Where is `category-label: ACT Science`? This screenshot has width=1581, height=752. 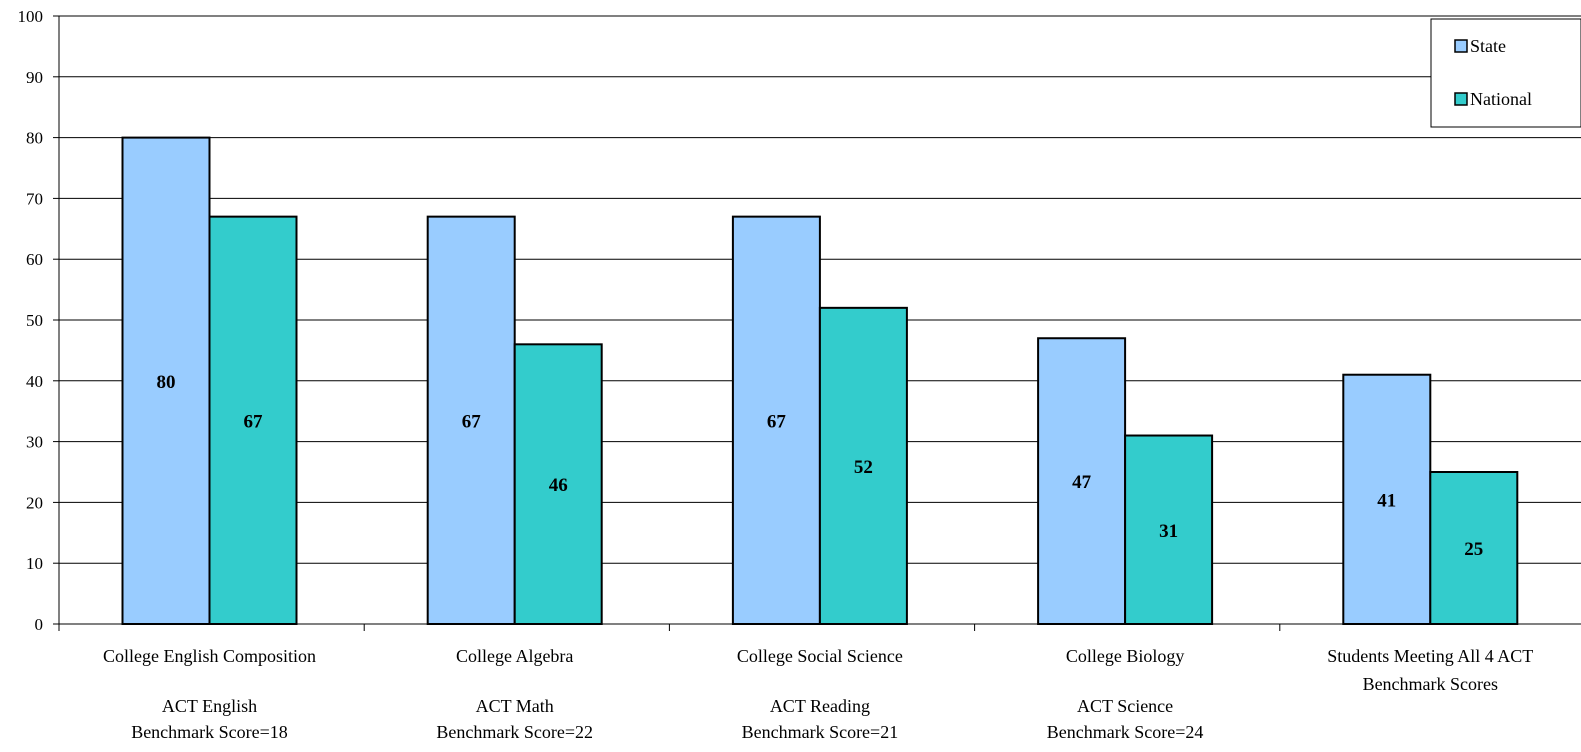
category-label: ACT Science is located at coordinates (1125, 706).